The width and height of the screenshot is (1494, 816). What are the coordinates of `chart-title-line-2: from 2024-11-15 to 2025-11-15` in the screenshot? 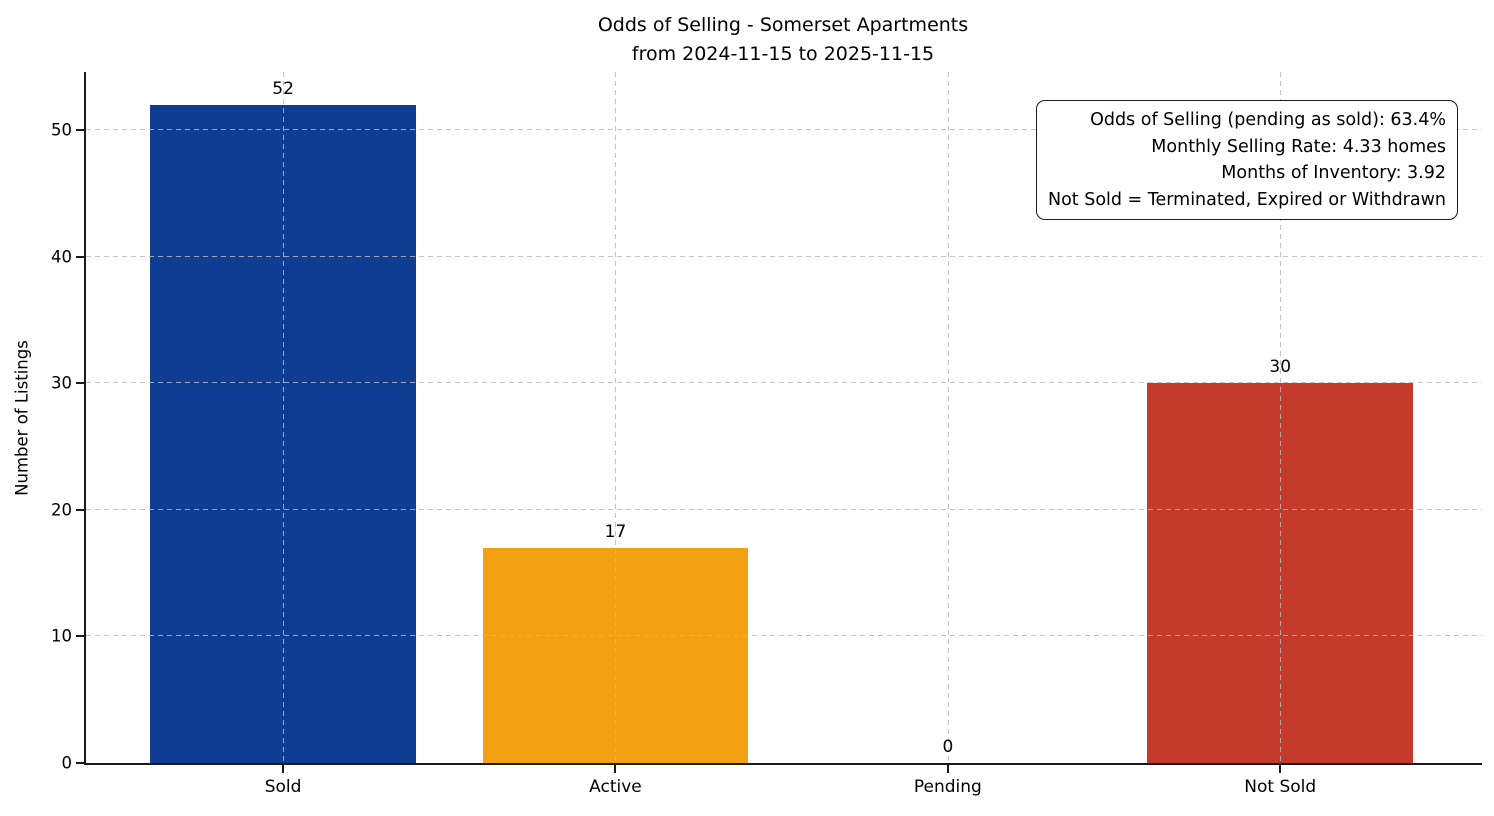 It's located at (783, 54).